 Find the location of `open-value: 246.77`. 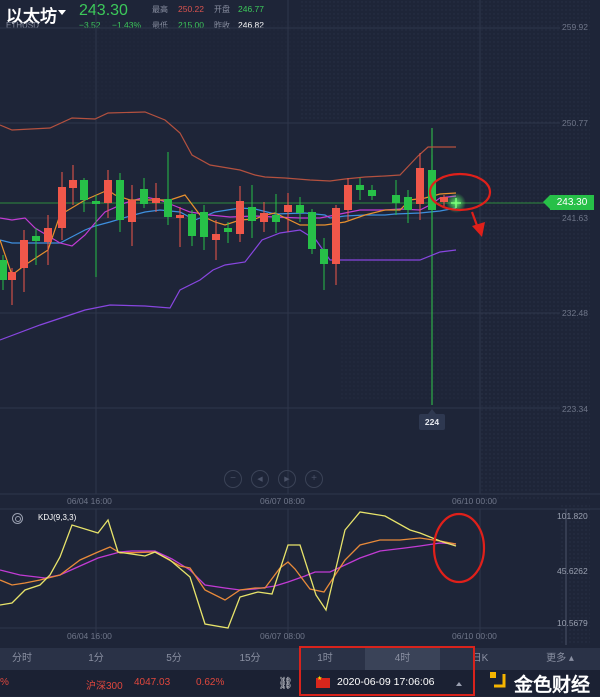

open-value: 246.77 is located at coordinates (251, 9).